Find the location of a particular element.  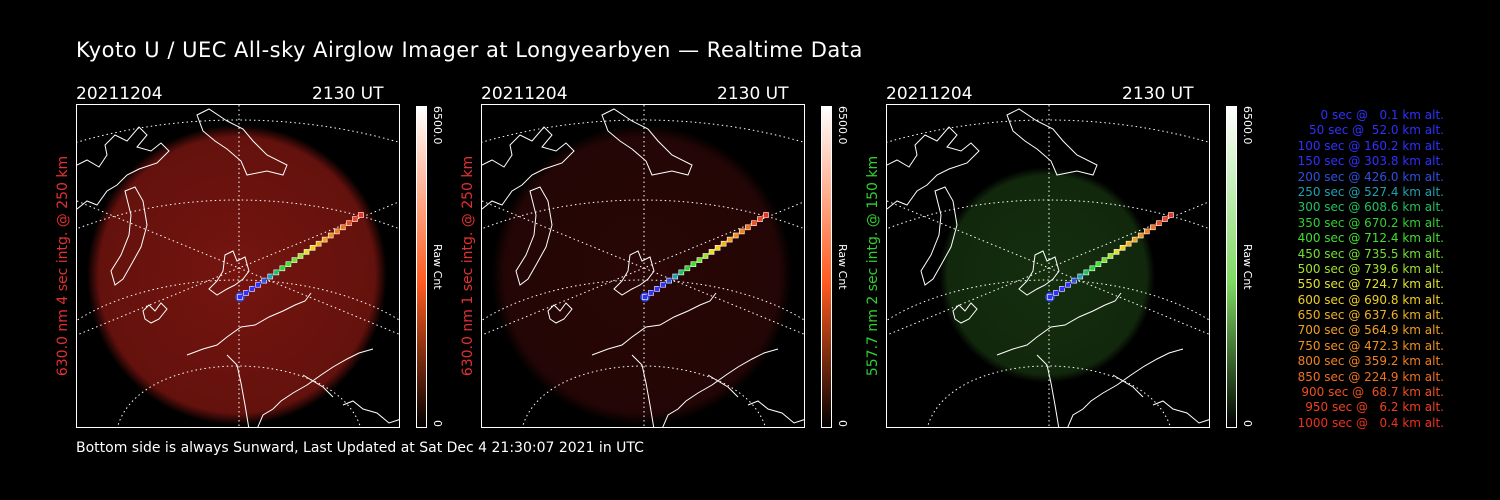

legend-row: 250 sec @ 527.4 km alt. is located at coordinates (1370, 191).